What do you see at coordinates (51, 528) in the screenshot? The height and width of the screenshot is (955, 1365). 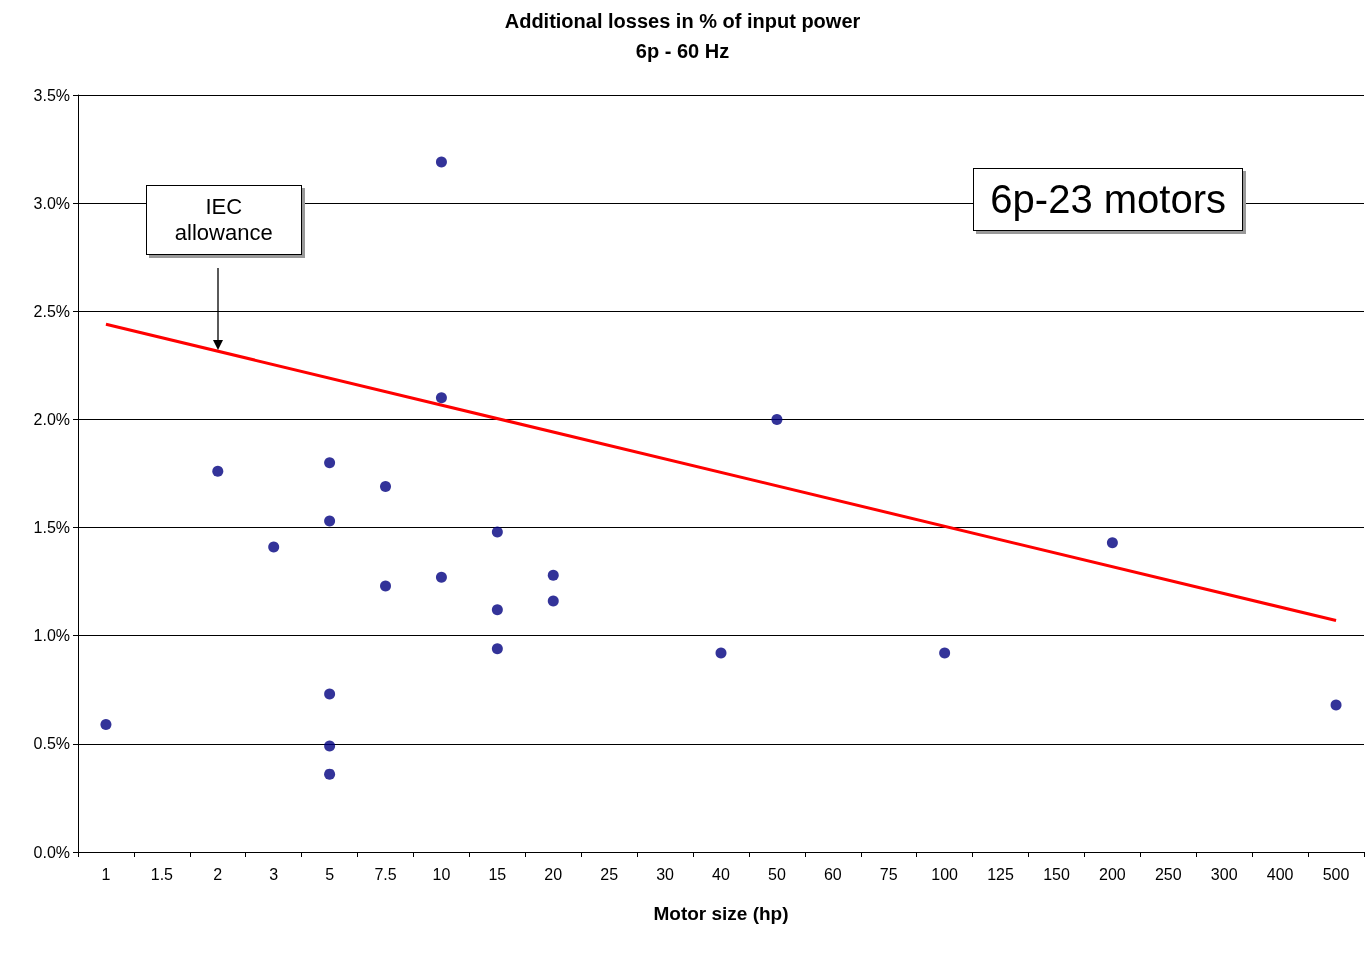 I see `y-tick-label: 1.5%` at bounding box center [51, 528].